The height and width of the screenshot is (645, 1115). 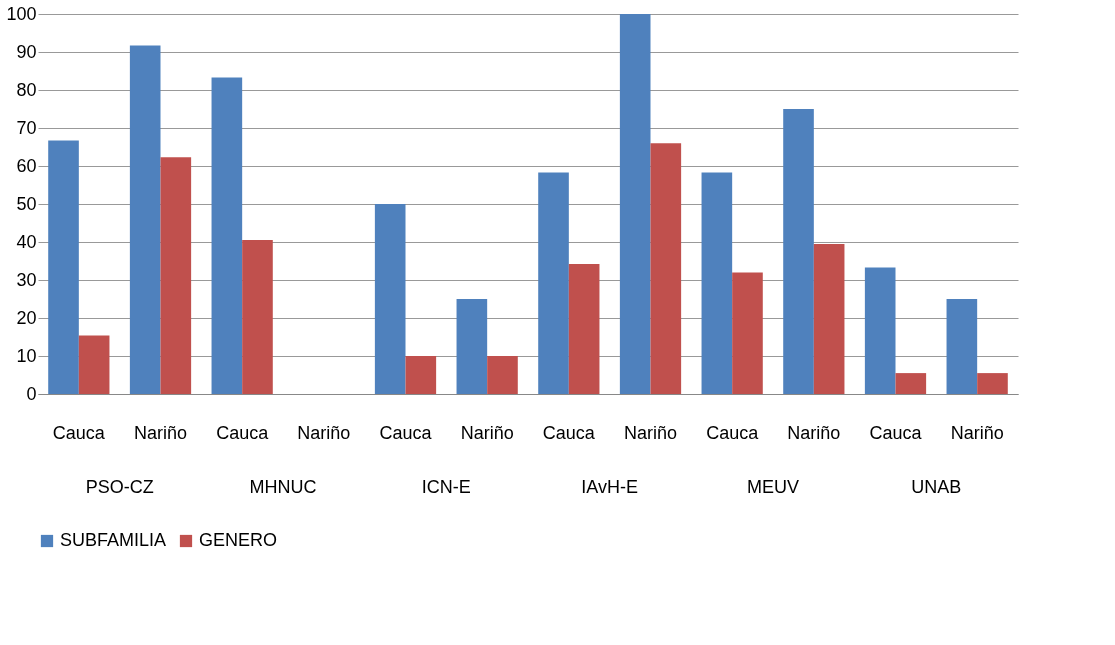 What do you see at coordinates (446, 487) in the screenshot?
I see `text: ICN-E` at bounding box center [446, 487].